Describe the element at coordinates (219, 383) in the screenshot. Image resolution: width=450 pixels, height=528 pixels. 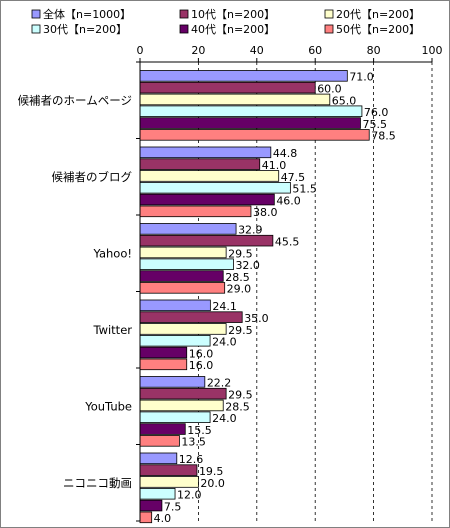
I see `value-label-4-0: 22.2` at that location.